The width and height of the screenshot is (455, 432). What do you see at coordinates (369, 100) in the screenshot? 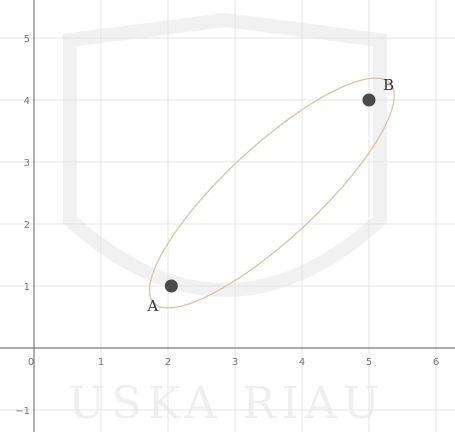
I see `point-b` at bounding box center [369, 100].